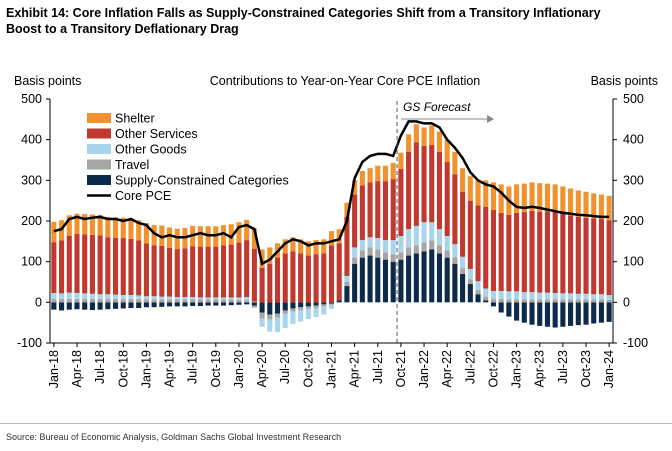 This screenshot has width=672, height=451. Describe the element at coordinates (633, 180) in the screenshot. I see `y2-tick-label: 300` at that location.